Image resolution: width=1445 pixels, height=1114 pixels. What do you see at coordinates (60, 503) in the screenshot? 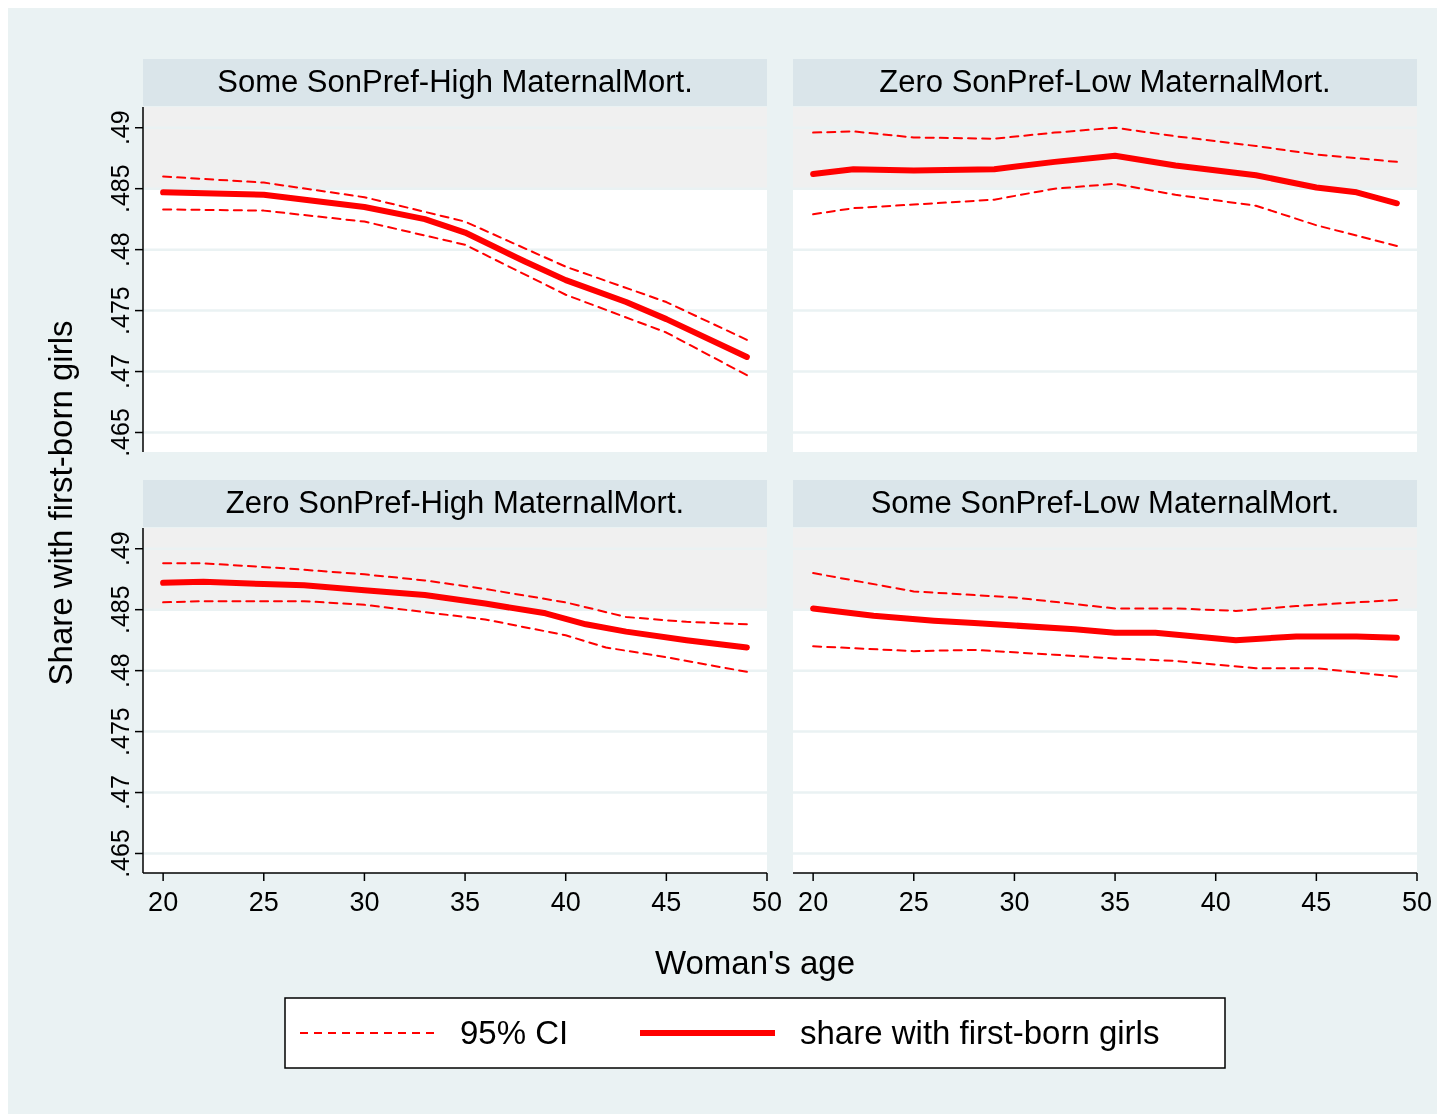
I see `y-axis-title: Share with first-born girls` at bounding box center [60, 503].